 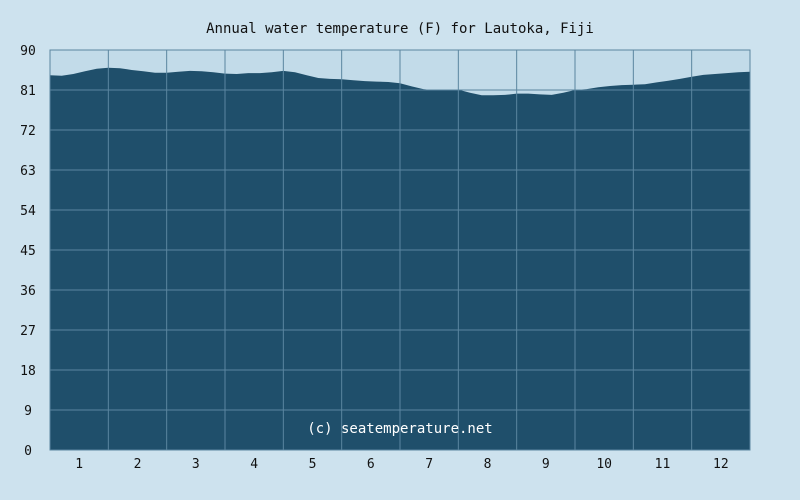 What do you see at coordinates (488, 464) in the screenshot?
I see `x-tick-label: 8` at bounding box center [488, 464].